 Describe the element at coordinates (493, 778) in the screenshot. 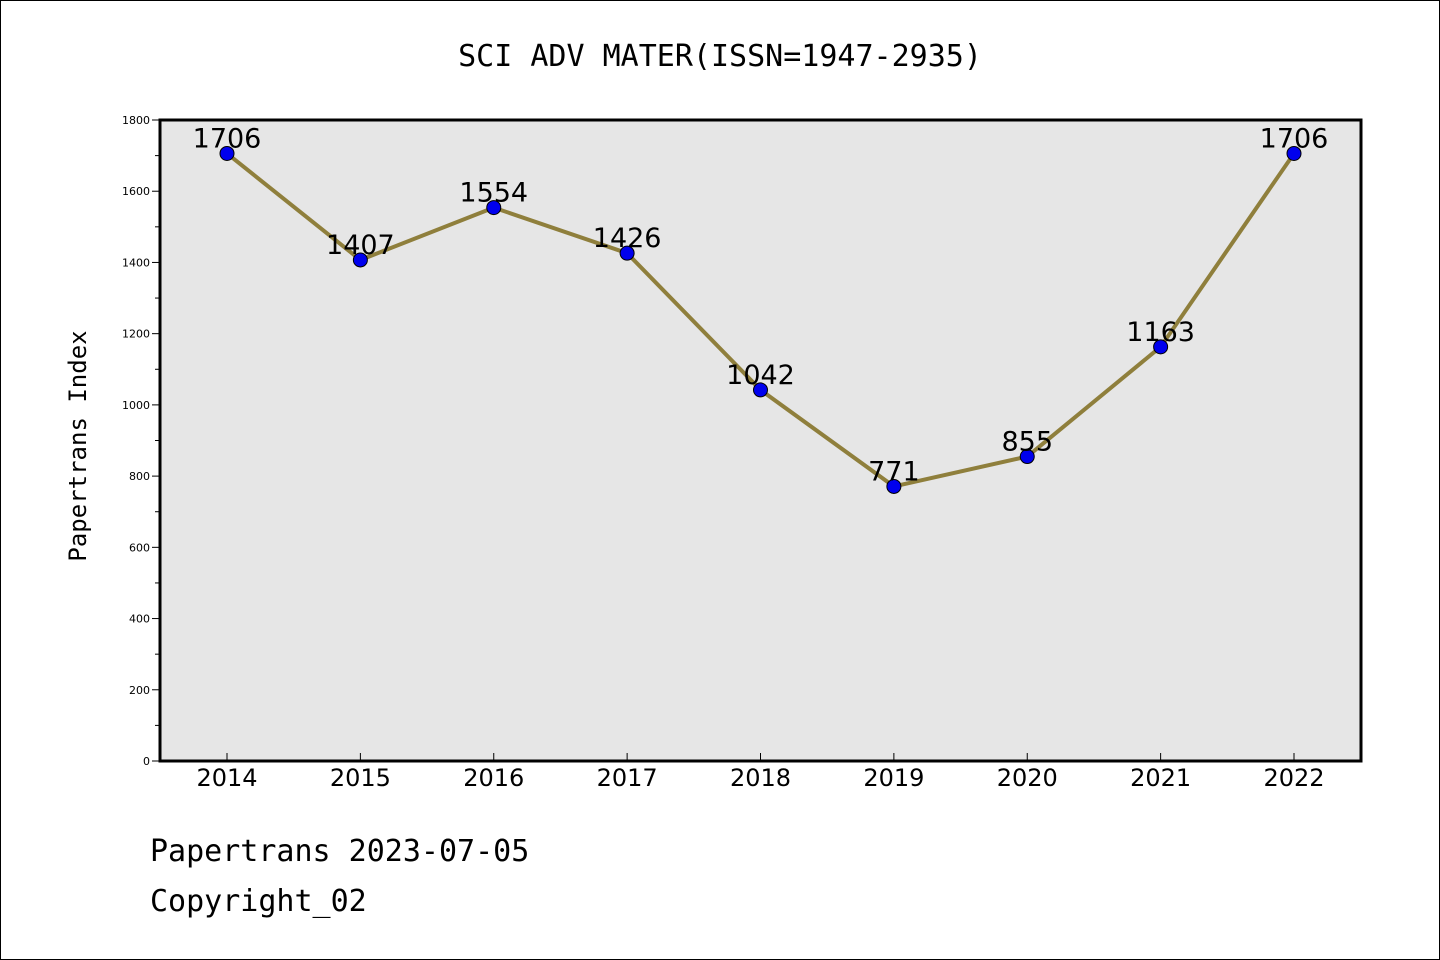

I see `x-tick-label: 2016` at that location.